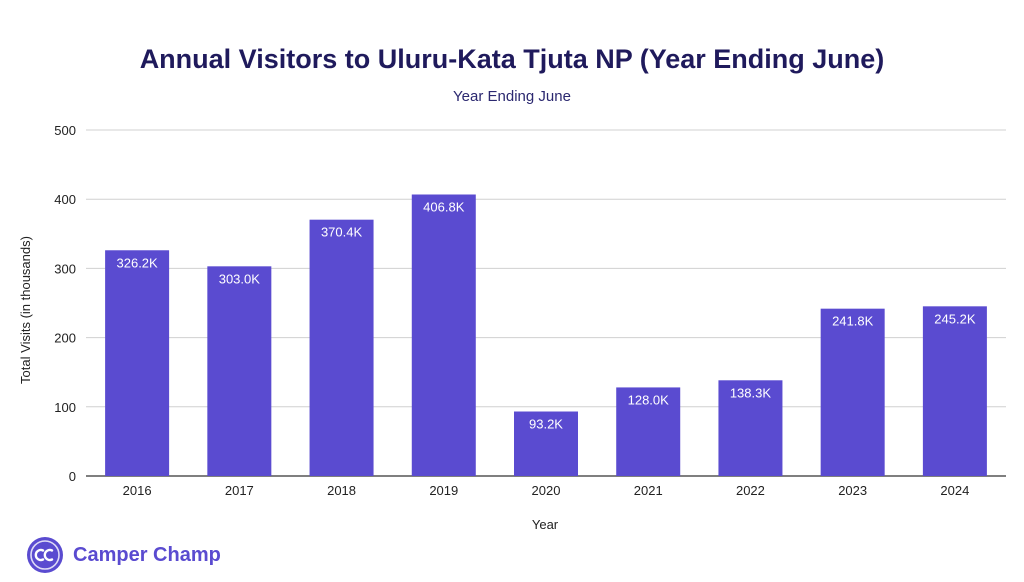  What do you see at coordinates (341, 490) in the screenshot?
I see `x-tick-label: 2018` at bounding box center [341, 490].